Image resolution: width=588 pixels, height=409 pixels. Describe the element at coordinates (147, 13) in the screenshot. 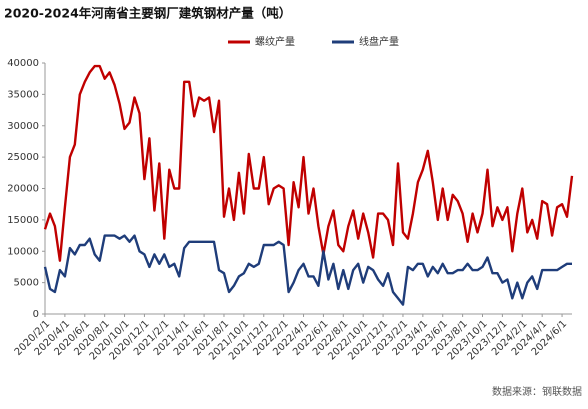

I see `chart-title: 2020-2024年河南省主要钢厂建筑钢材产量（吨）` at that location.